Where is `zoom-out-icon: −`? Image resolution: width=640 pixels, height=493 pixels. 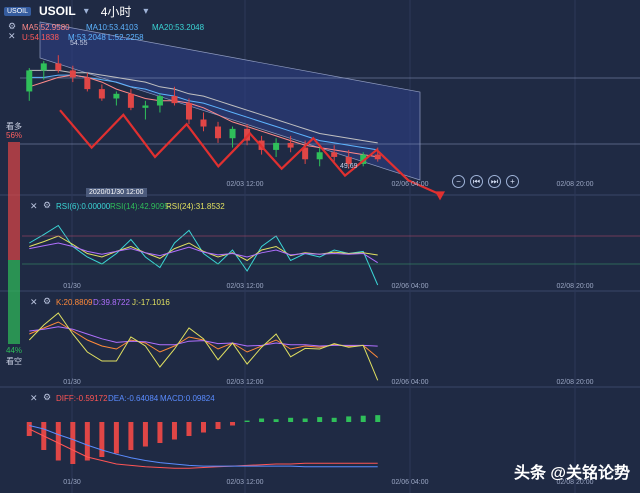
zoom-out-icon: − is located at coordinates (458, 181).